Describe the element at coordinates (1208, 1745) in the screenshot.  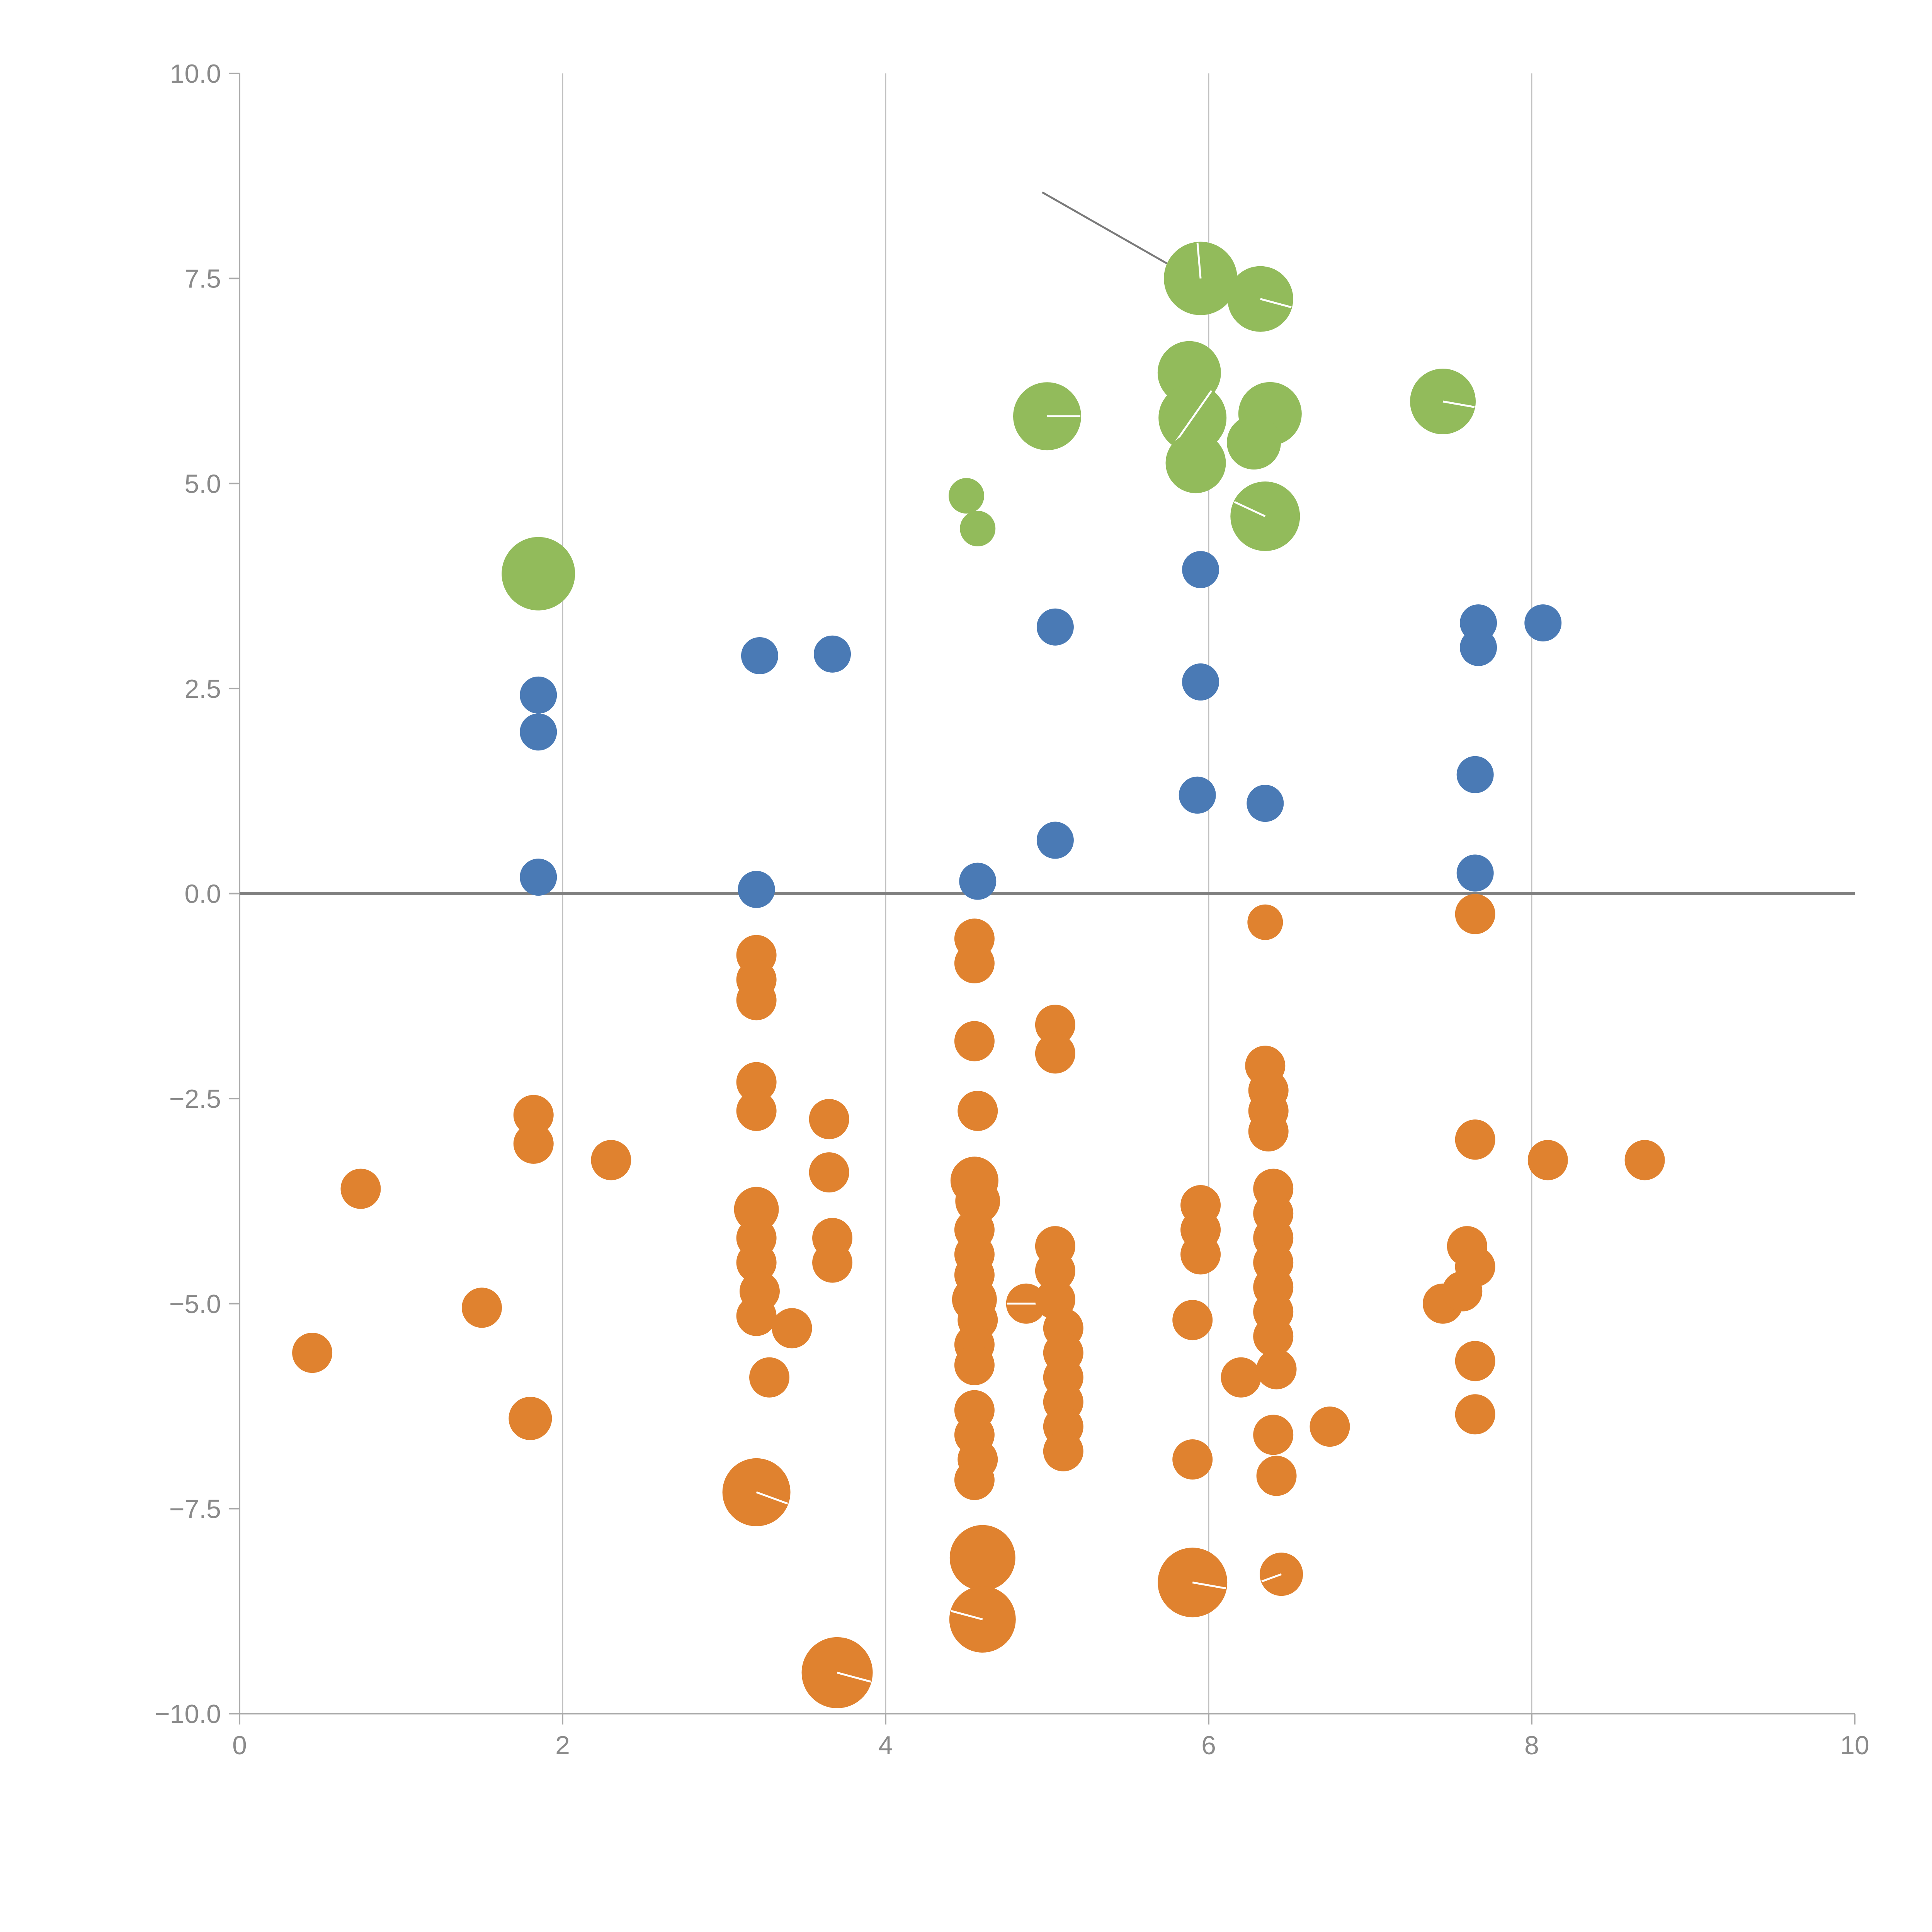
I see `x-tick-label: 6` at that location.